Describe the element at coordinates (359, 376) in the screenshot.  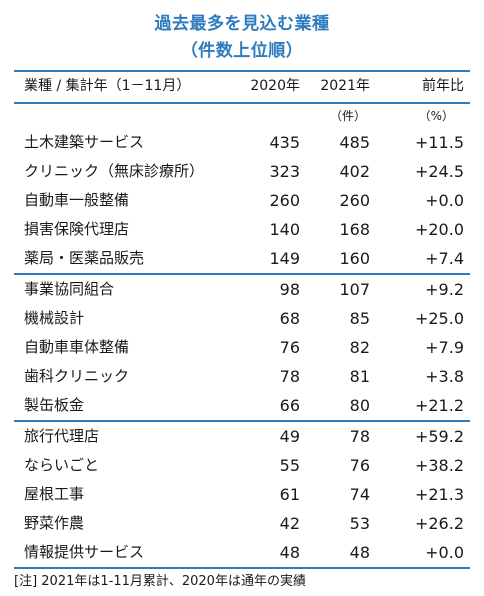
I see `count-2021: 81` at that location.